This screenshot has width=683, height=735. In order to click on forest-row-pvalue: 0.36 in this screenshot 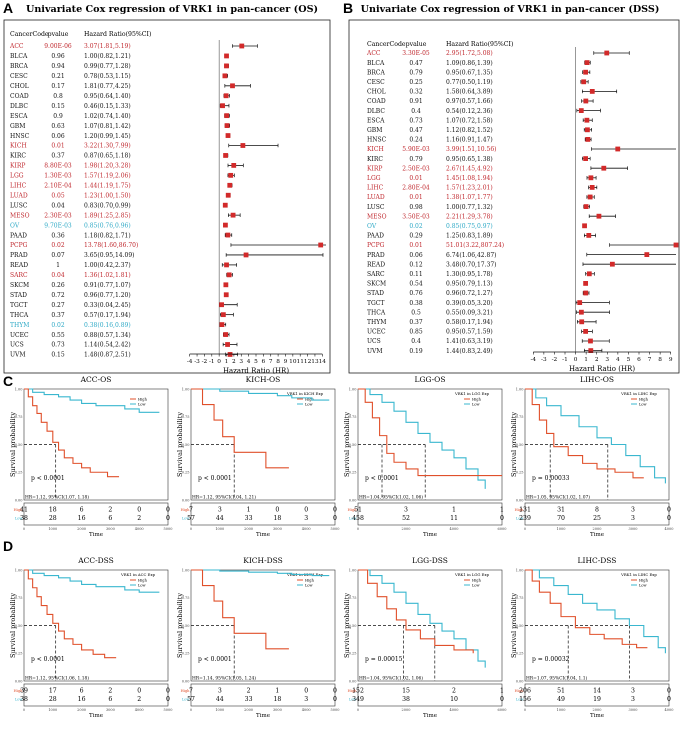, I will do `click(58, 235)`.